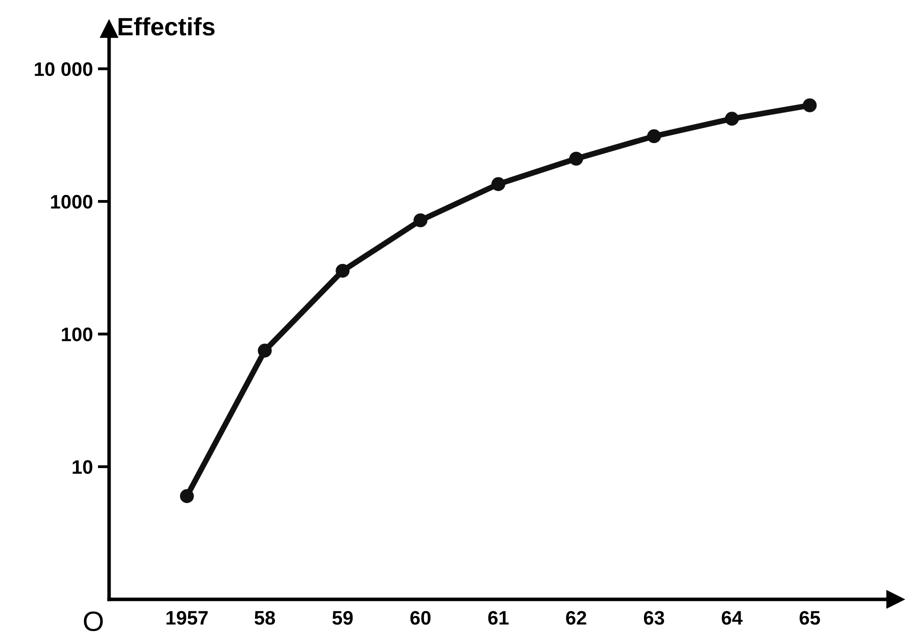  What do you see at coordinates (654, 617) in the screenshot?
I see `x-tick-label: 63` at bounding box center [654, 617].